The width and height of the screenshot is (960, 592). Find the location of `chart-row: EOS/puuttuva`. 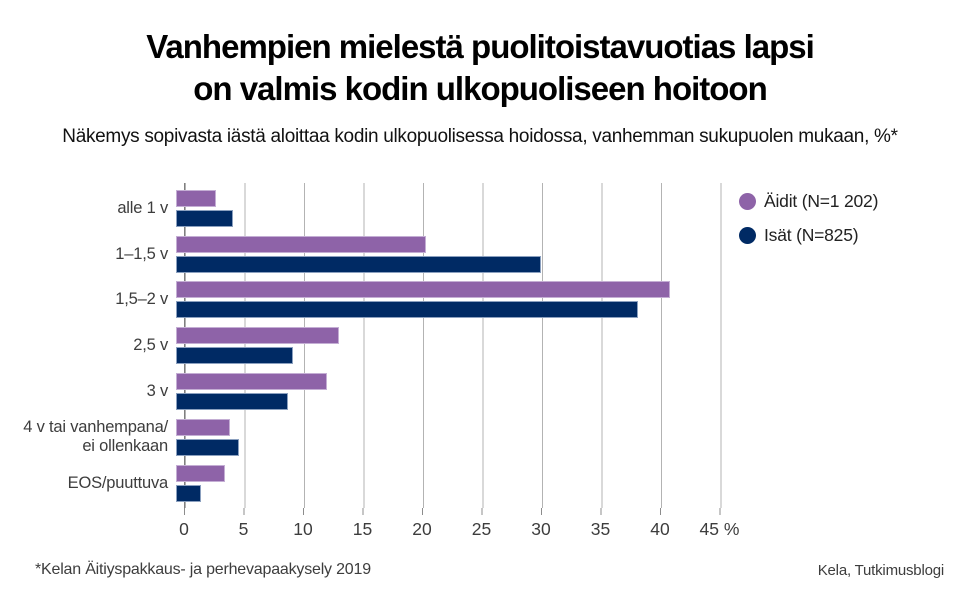

chart-row: EOS/puuttuva is located at coordinates (380, 483).